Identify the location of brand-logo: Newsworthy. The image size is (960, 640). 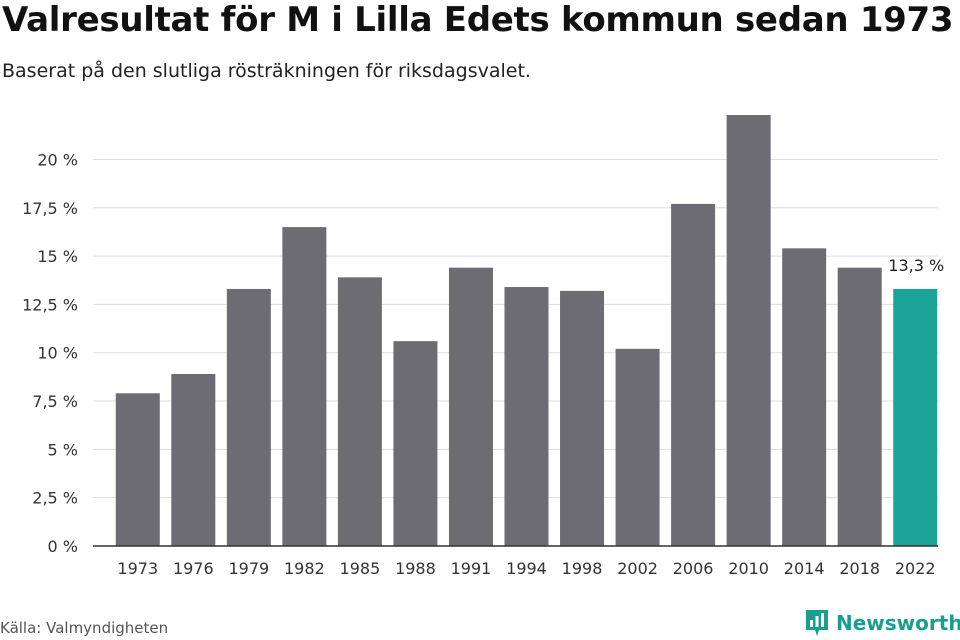
(882, 623).